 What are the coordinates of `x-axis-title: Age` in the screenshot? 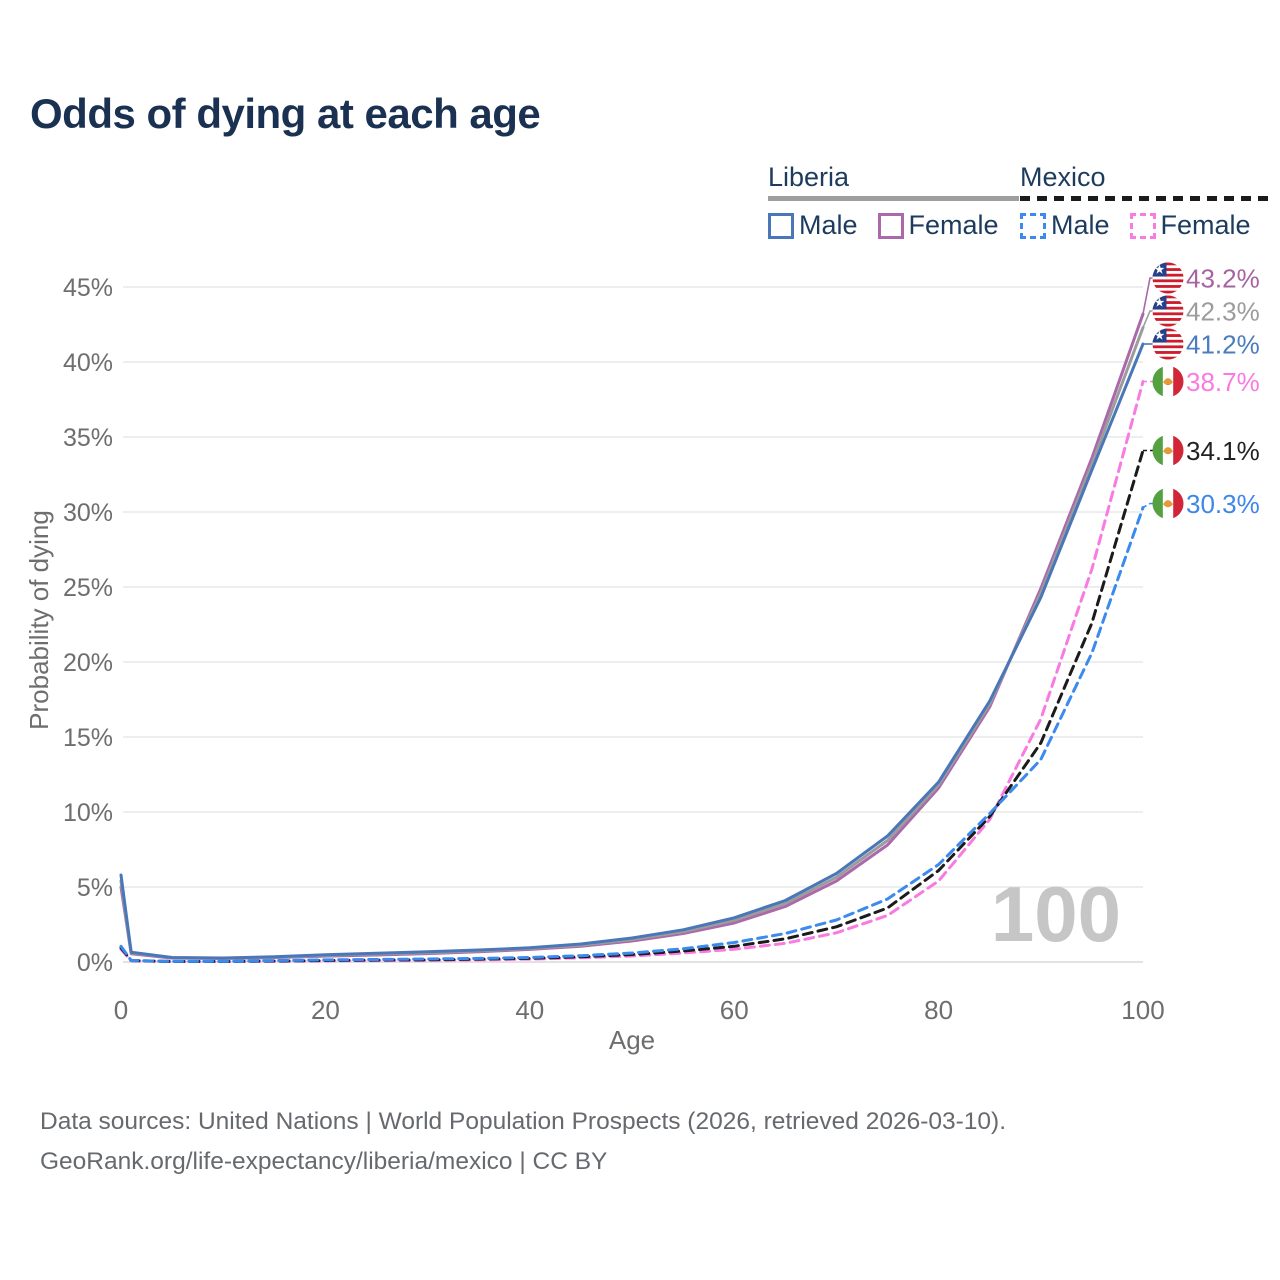 It's located at (632, 1040).